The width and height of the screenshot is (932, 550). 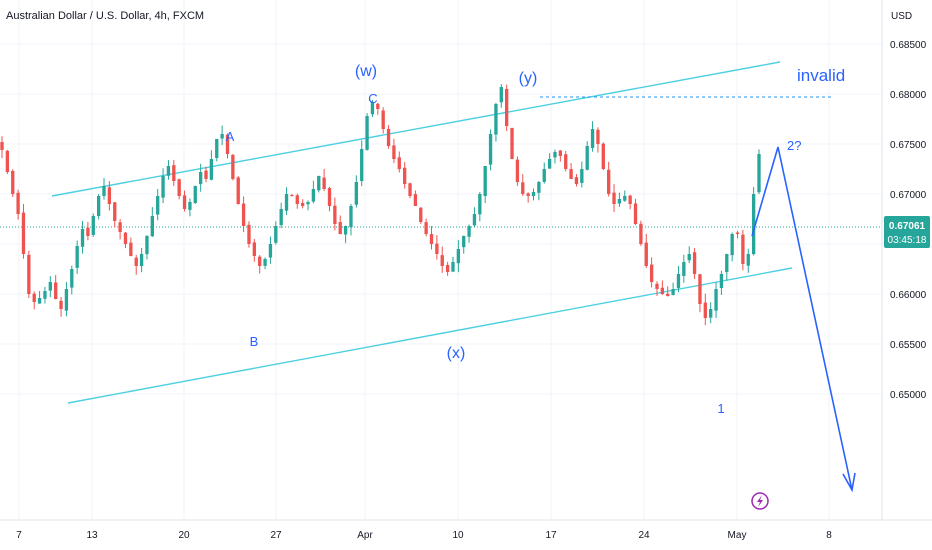 What do you see at coordinates (424, 535) in the screenshot?
I see `time-axis: 7 13 20 27 Apr 10 17 24 May 8` at bounding box center [424, 535].